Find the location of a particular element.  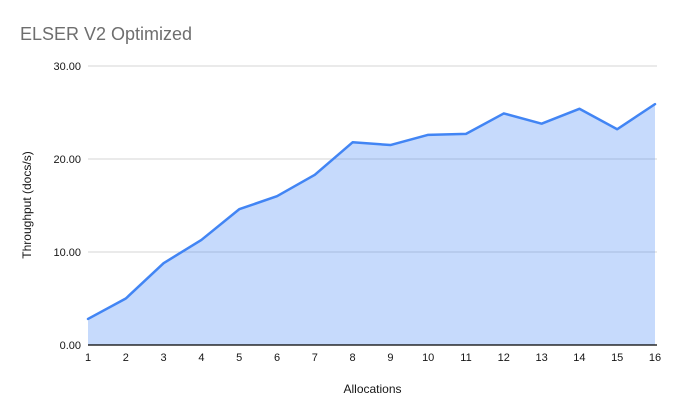

y-tick-label: 10.00 is located at coordinates (67, 253).